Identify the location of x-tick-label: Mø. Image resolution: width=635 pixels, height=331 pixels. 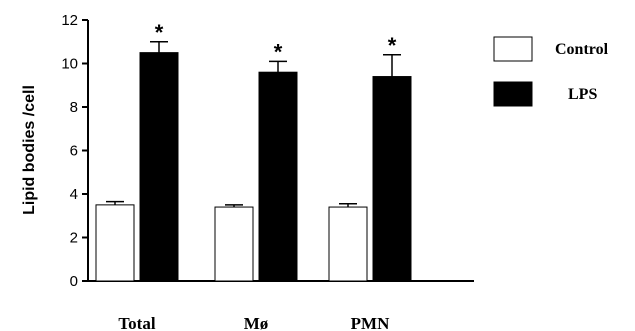
(256, 322).